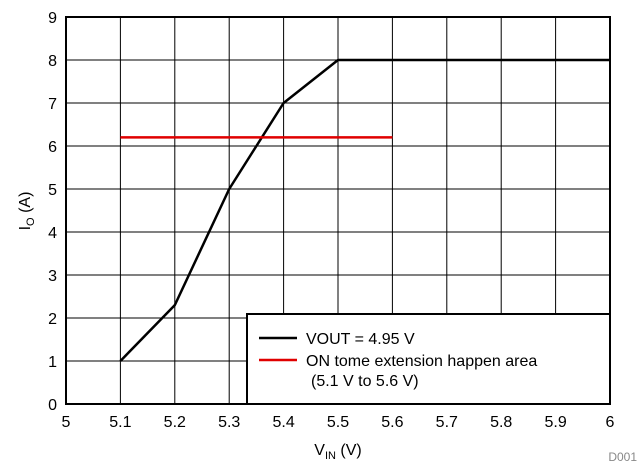  I want to click on y-tick-label: 4, so click(52, 233).